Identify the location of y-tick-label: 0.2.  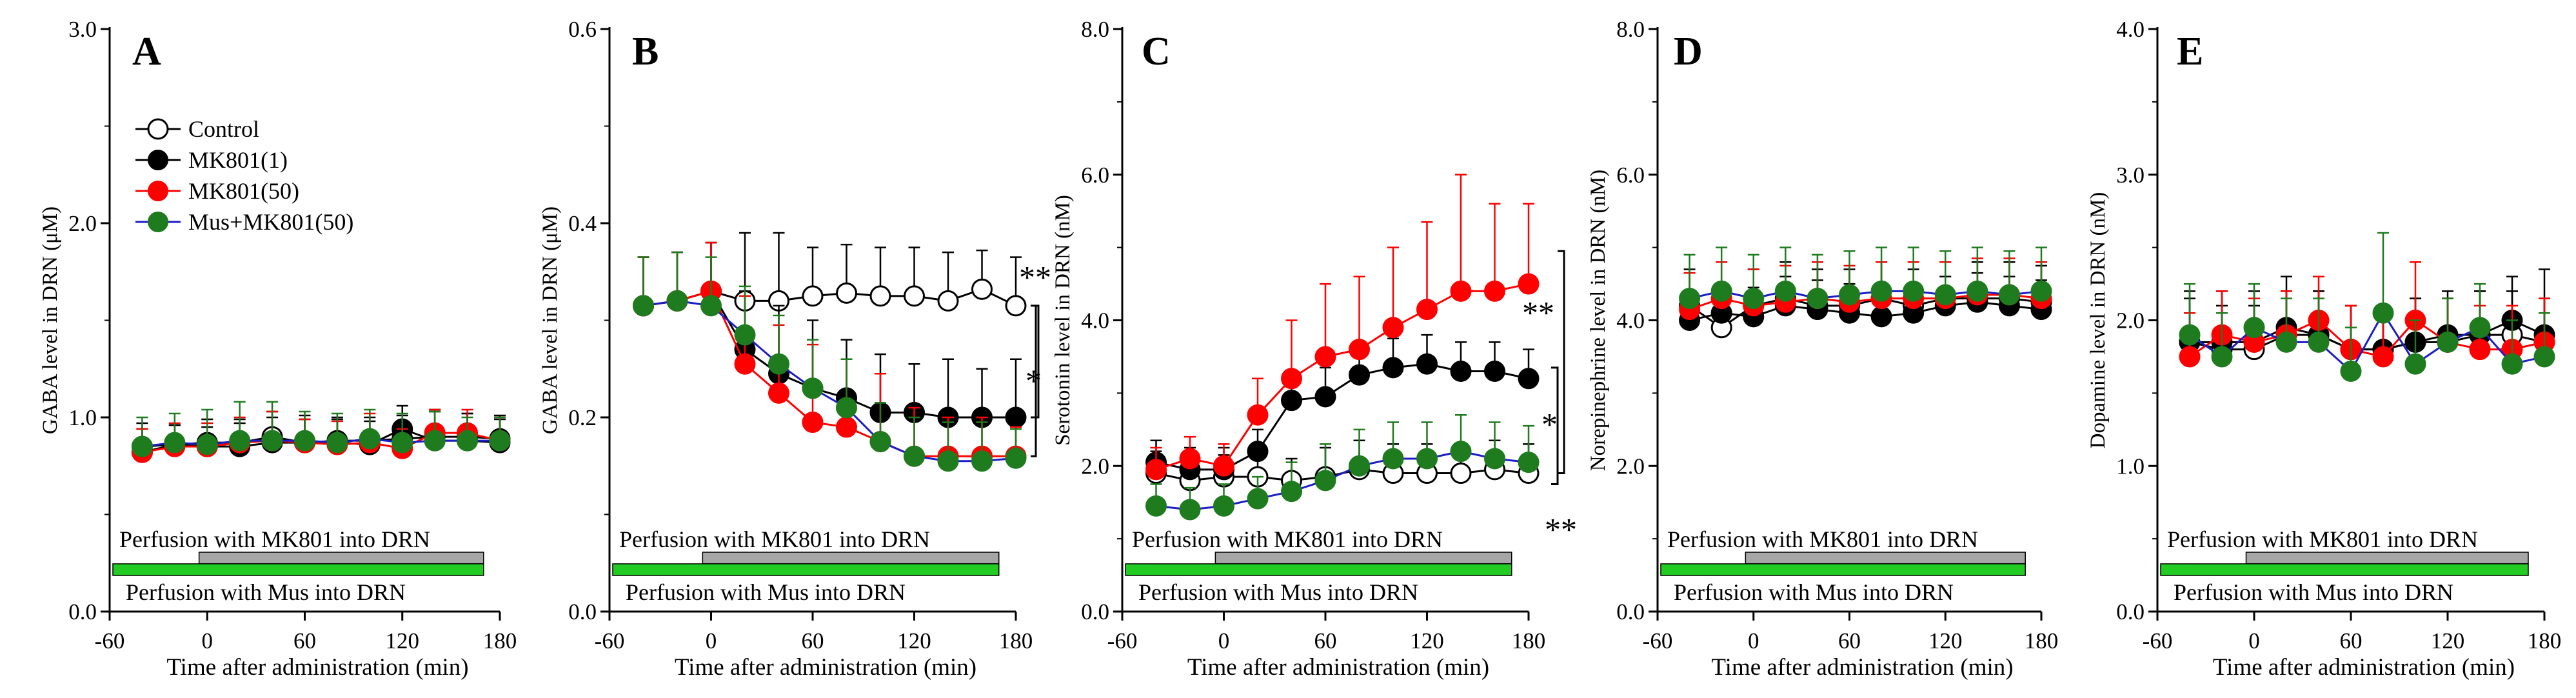
(582, 417).